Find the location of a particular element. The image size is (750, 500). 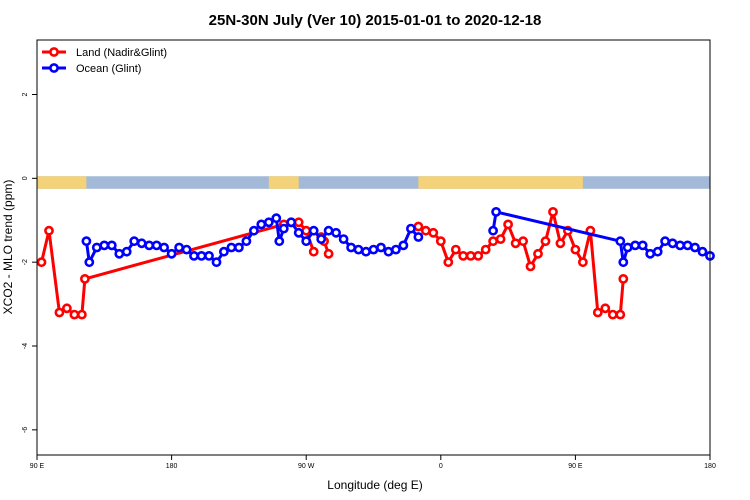

legend-label: Land (Nadir&Glint) is located at coordinates (121, 53).